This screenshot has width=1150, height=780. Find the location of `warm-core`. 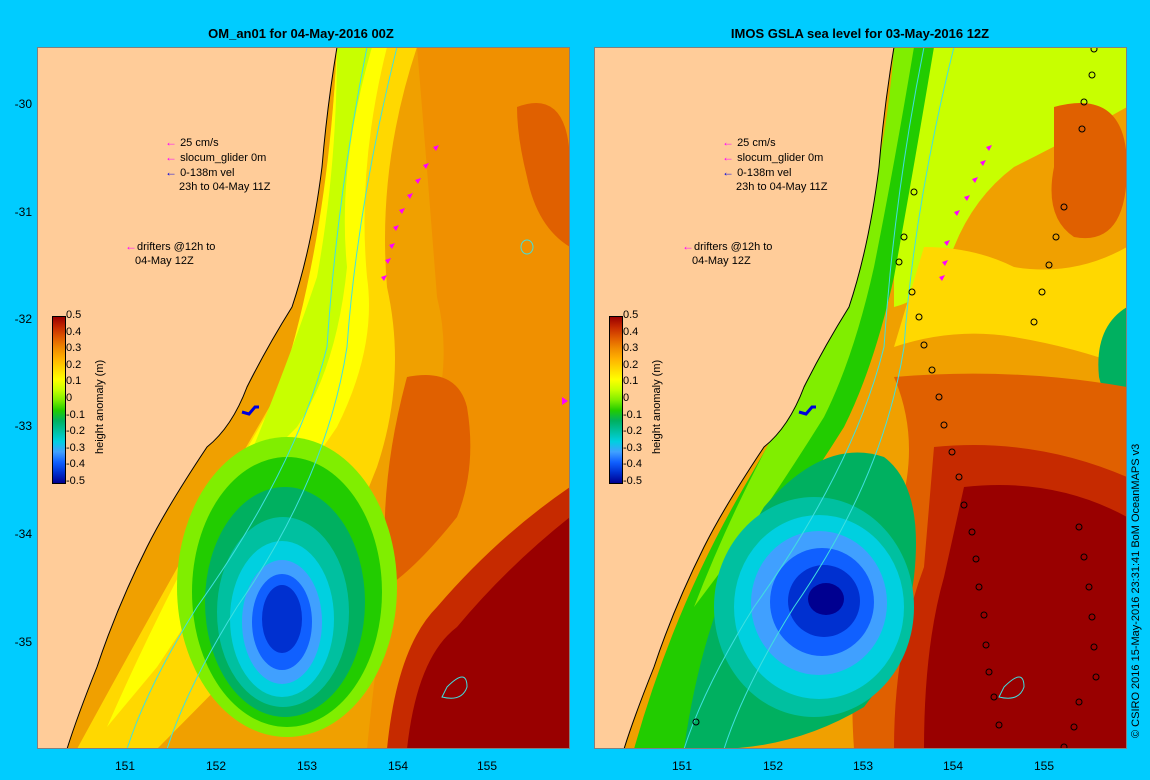

warm-core is located at coordinates (1025, 617).